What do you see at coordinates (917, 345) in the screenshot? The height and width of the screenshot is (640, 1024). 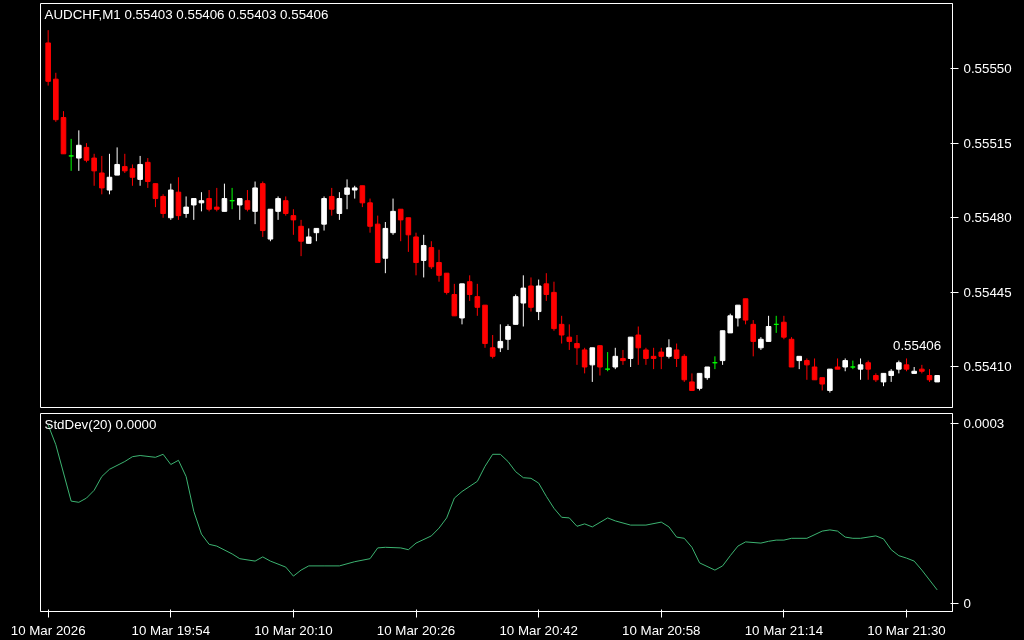 I see `annotation: 0.55406` at bounding box center [917, 345].